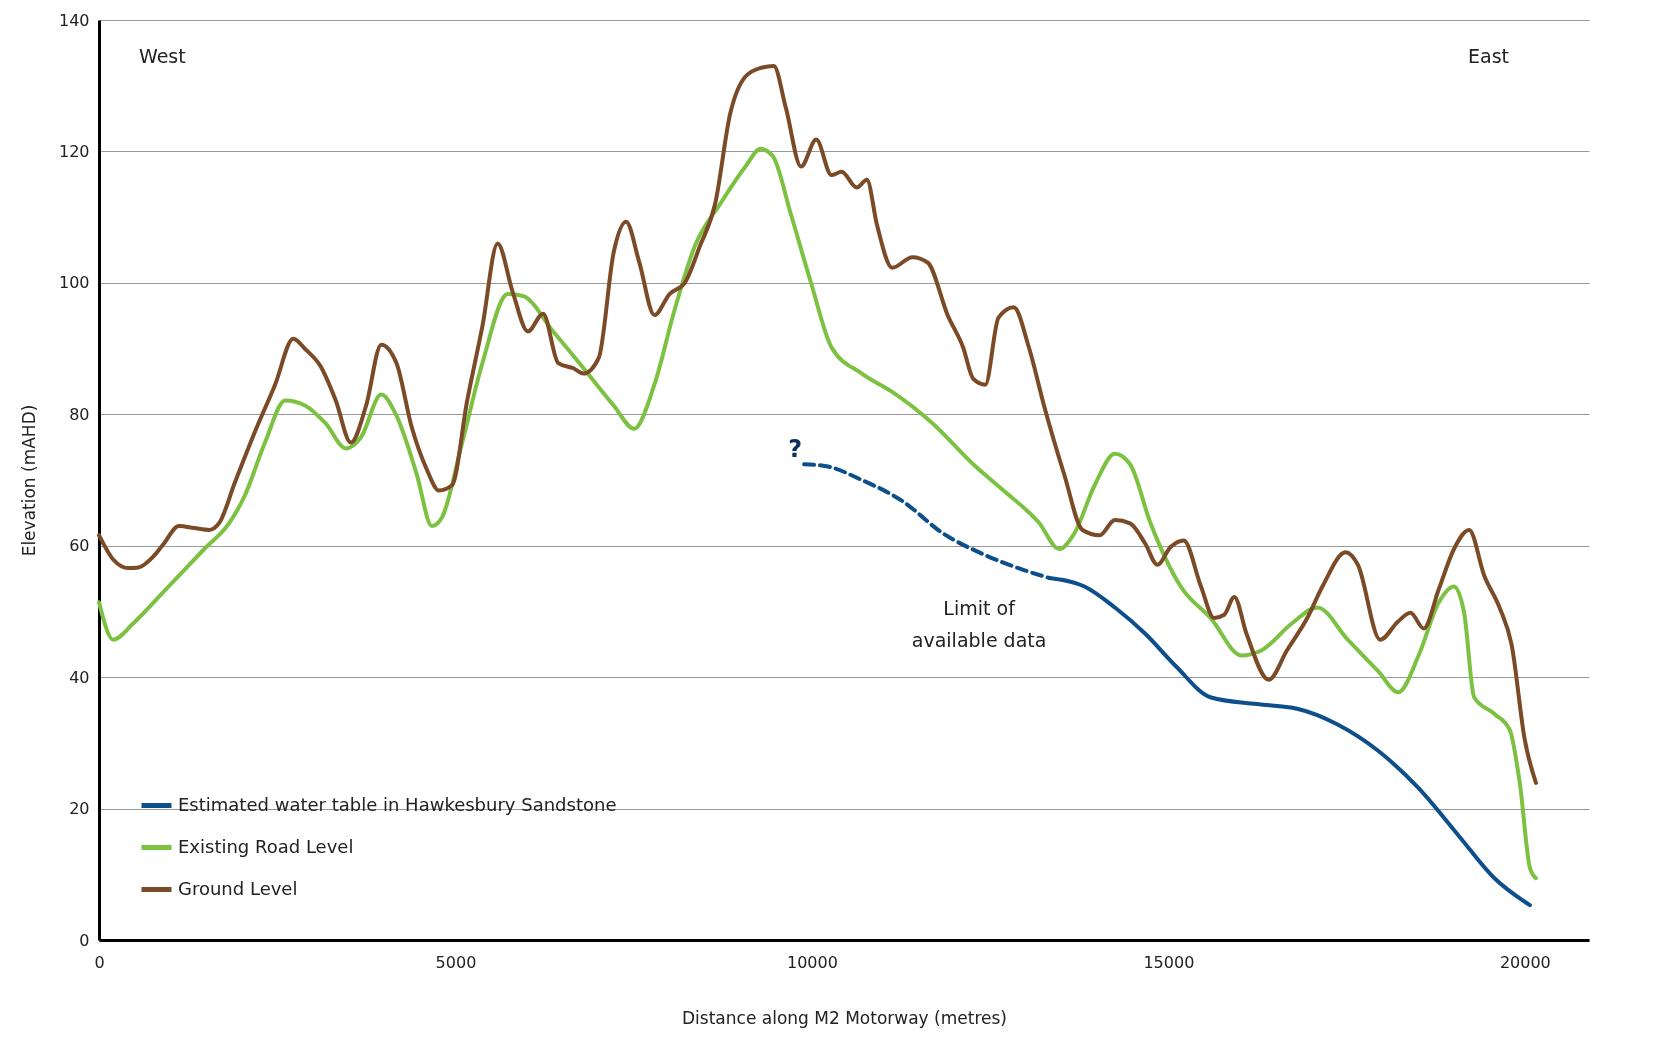  I want to click on legend-label: Existing Road Level, so click(266, 846).